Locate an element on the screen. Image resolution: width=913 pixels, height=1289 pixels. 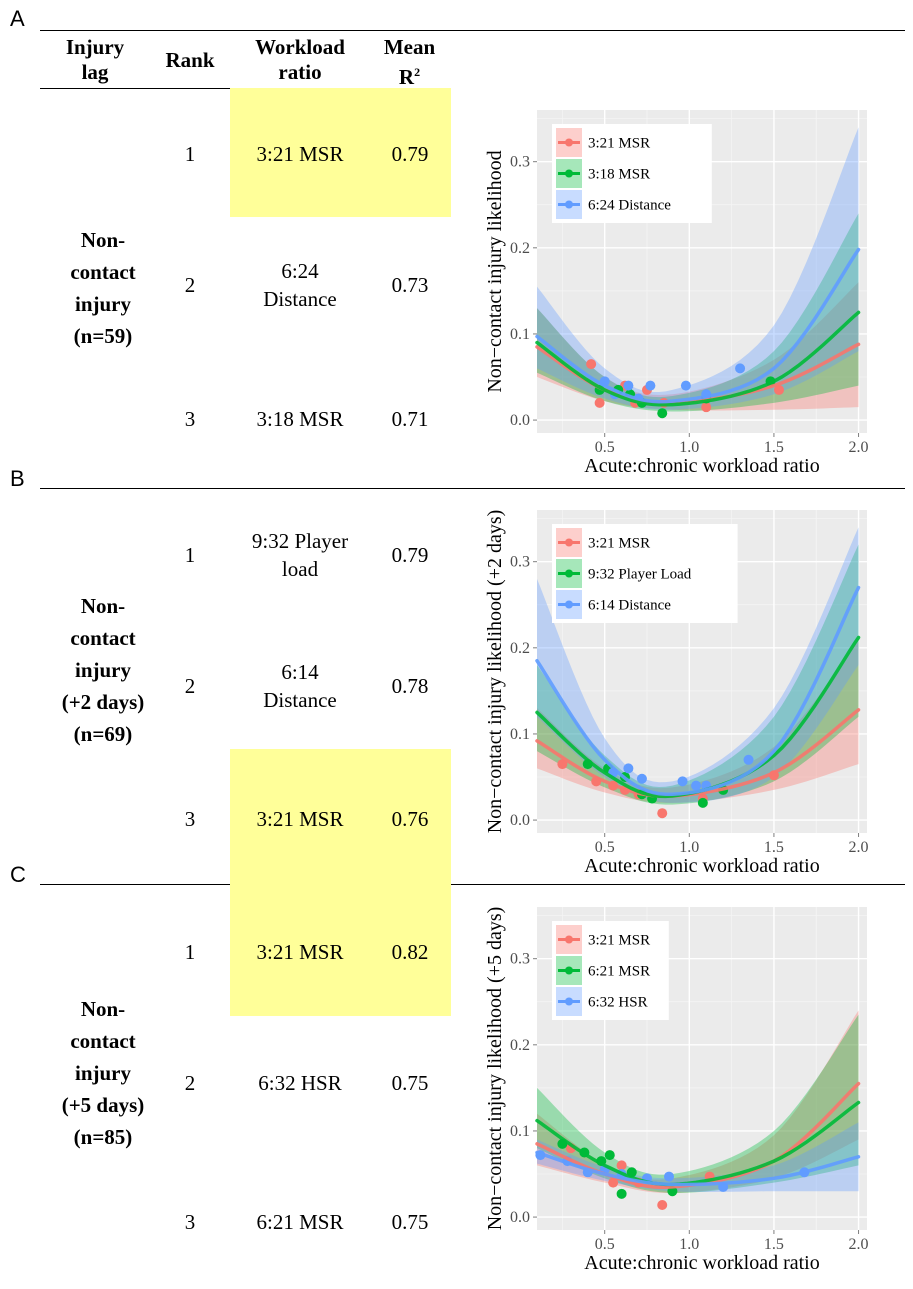
header-injury-lag: Injury lag is located at coordinates (95, 59).